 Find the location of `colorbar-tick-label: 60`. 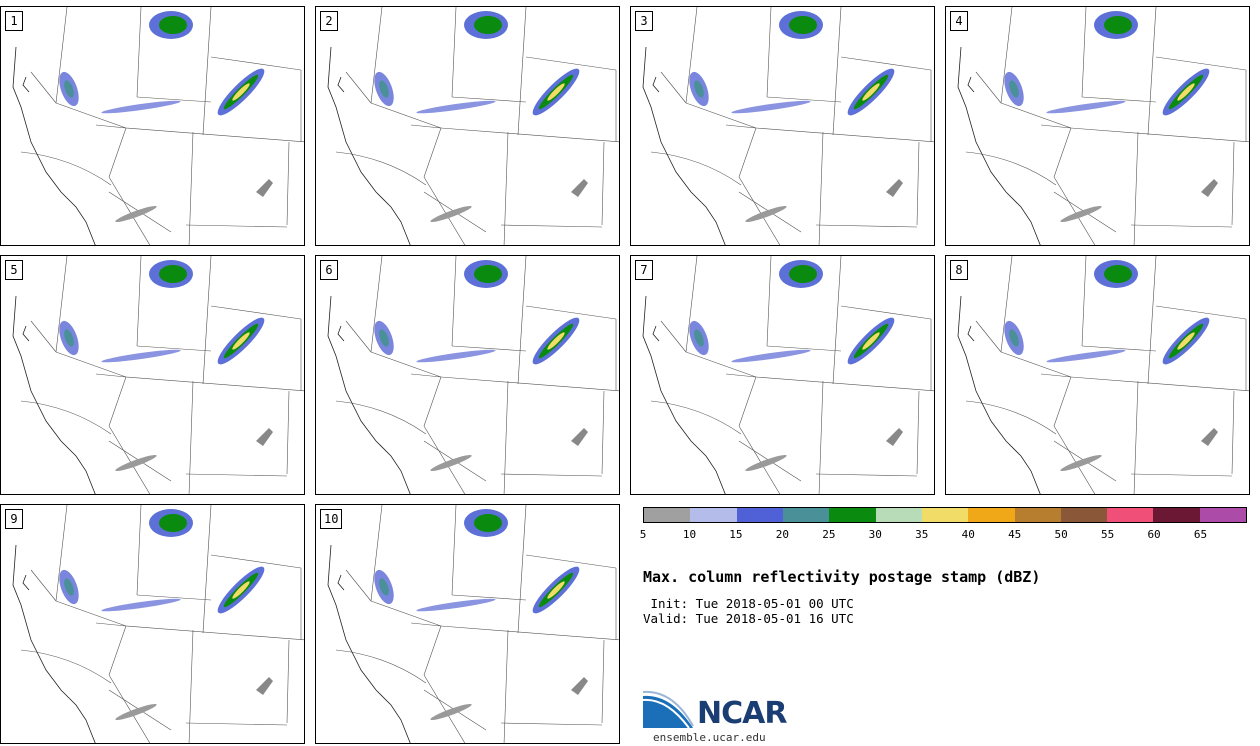

colorbar-tick-label: 60 is located at coordinates (1154, 534).